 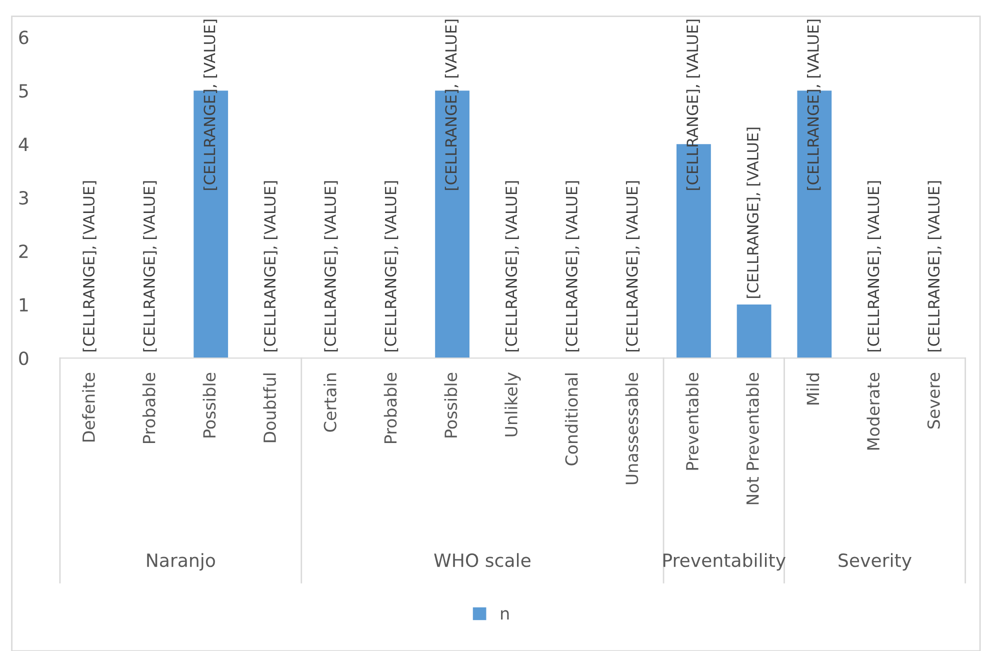 What do you see at coordinates (23, 37) in the screenshot?
I see `y-tick-label: 6` at bounding box center [23, 37].